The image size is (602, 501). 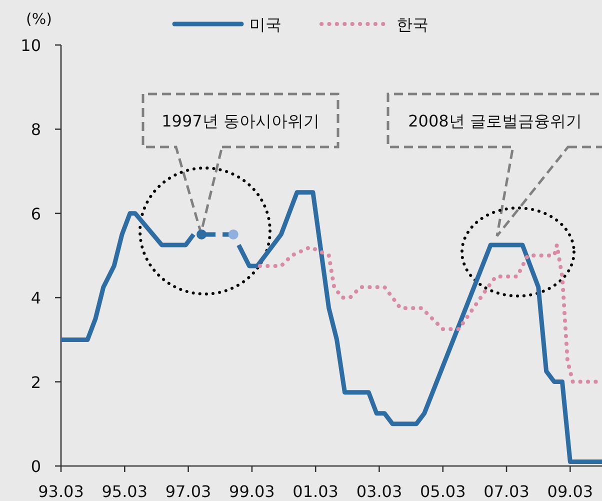 What do you see at coordinates (443, 491) in the screenshot?
I see `xtick-label: 05.03` at bounding box center [443, 491].